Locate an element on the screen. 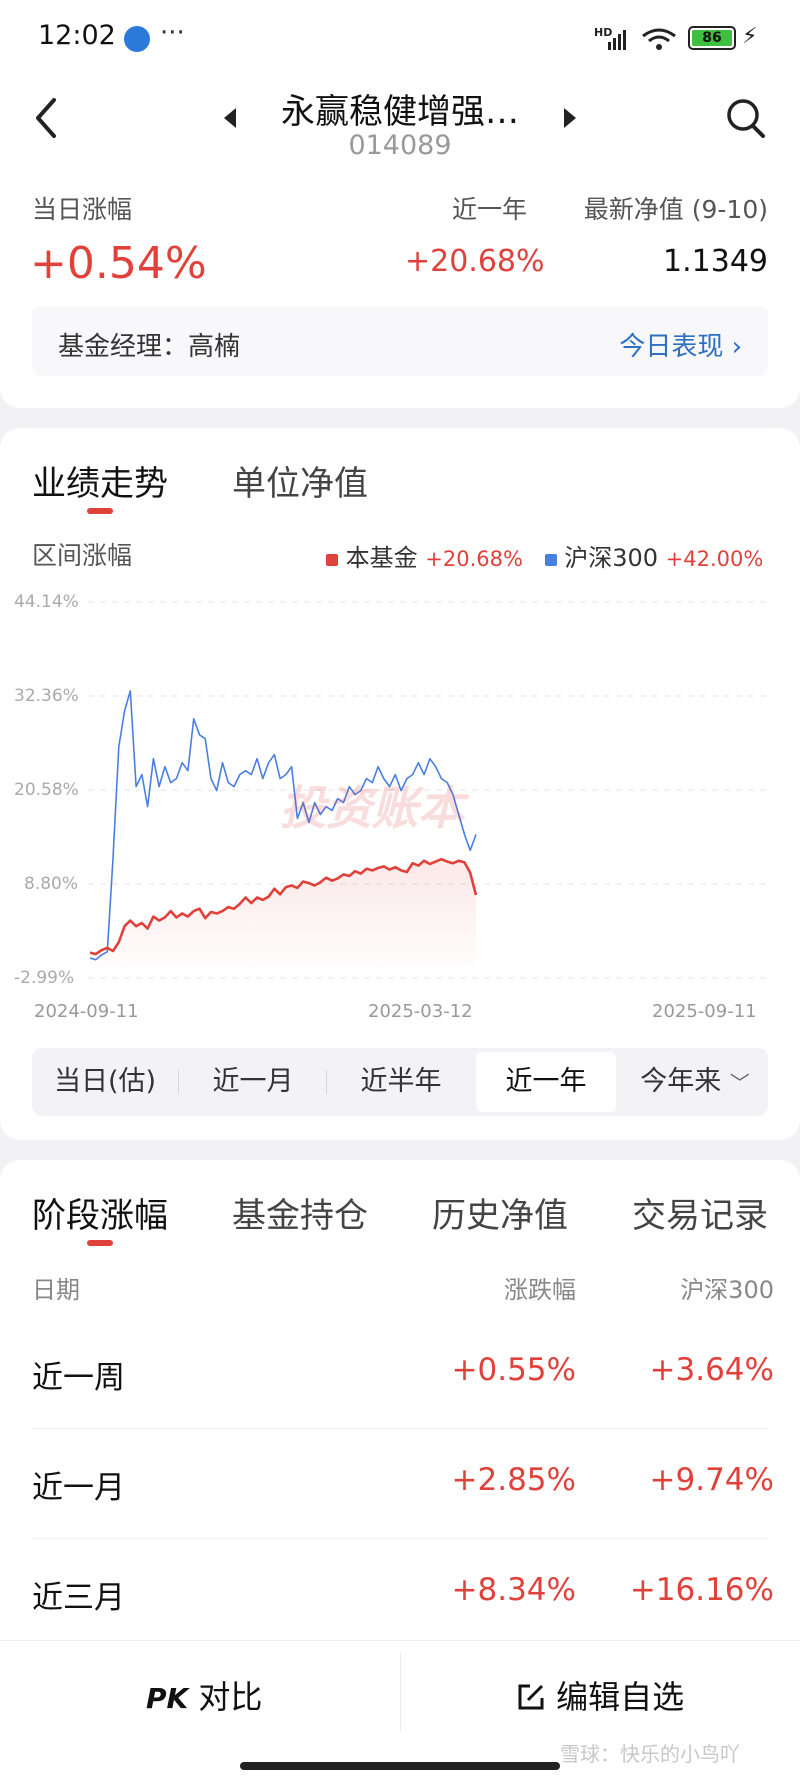 This screenshot has height=1778, width=800. y-tick-label: 20.58% is located at coordinates (46, 790).